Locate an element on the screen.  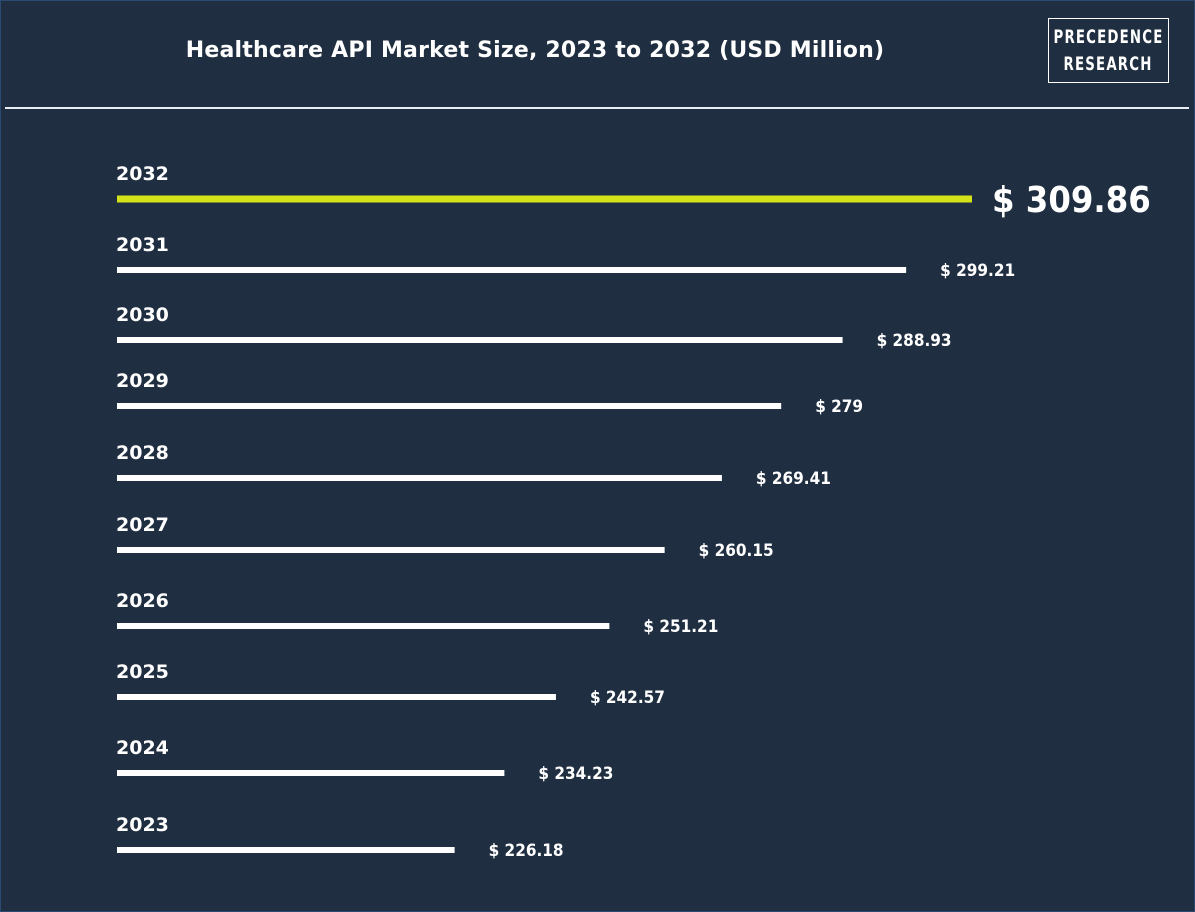
year-label: 2027 is located at coordinates (142, 525).